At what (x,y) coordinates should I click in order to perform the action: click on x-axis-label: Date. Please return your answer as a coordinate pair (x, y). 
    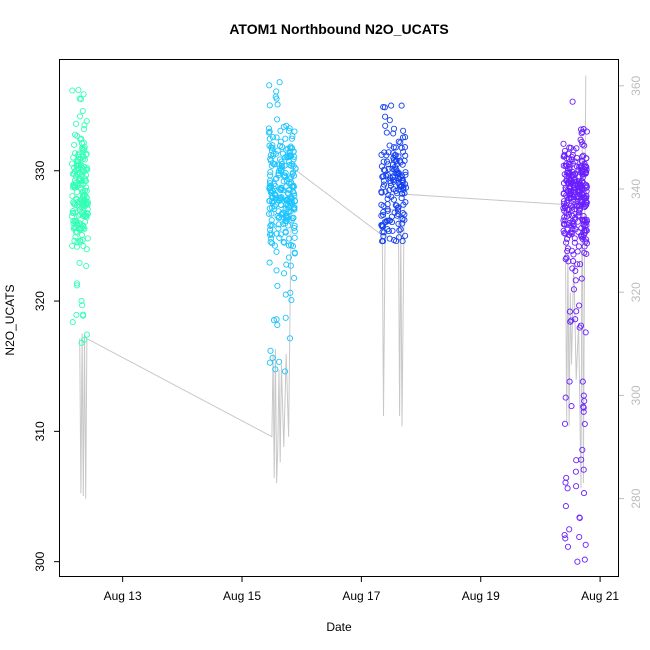
    Looking at the image, I should click on (339, 627).